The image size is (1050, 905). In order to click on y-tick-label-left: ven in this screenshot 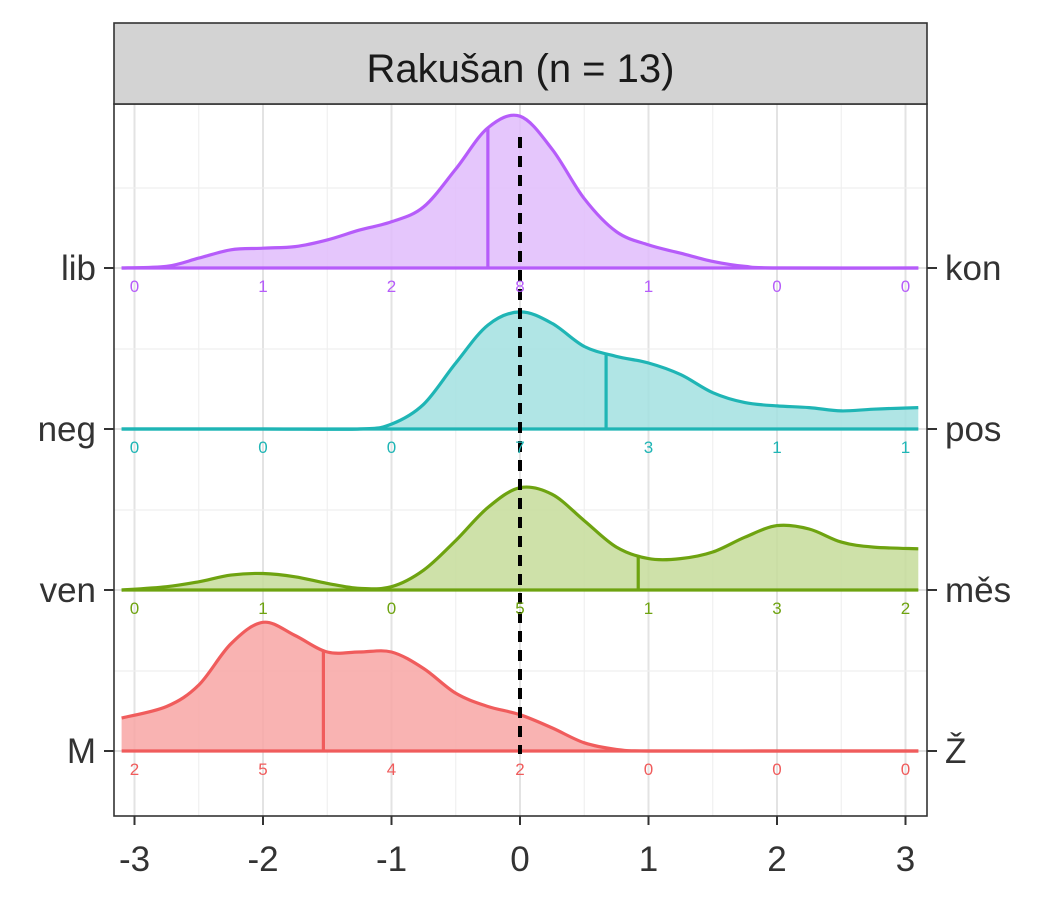, I will do `click(68, 590)`.